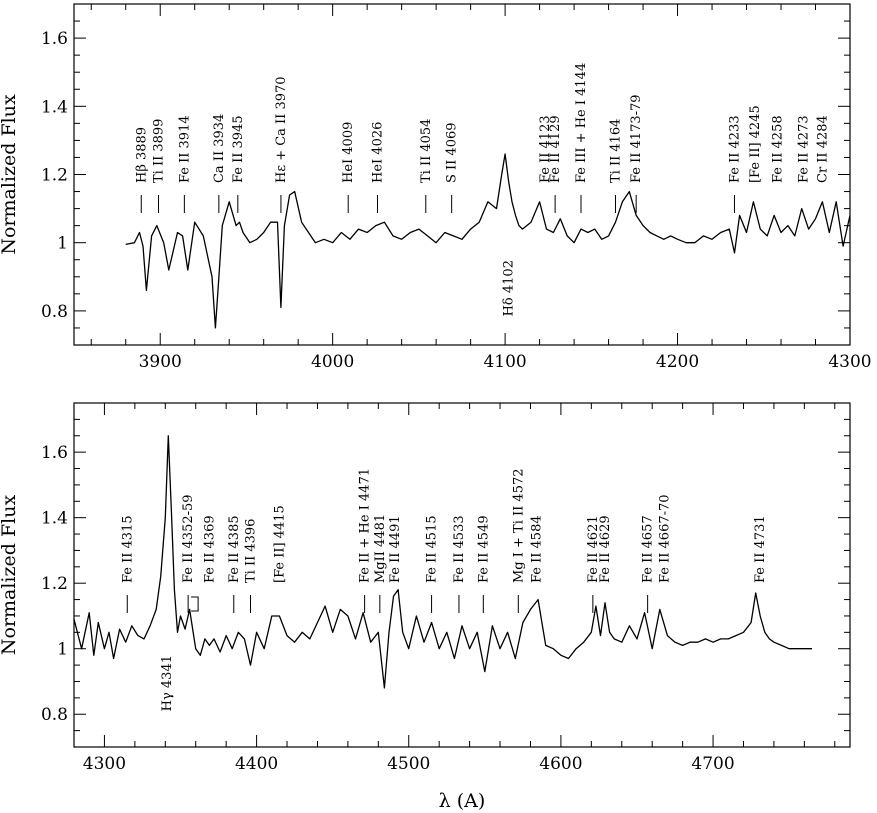 The height and width of the screenshot is (813, 877). Describe the element at coordinates (158, 151) in the screenshot. I see `line-id-label: Ti II 3899` at that location.